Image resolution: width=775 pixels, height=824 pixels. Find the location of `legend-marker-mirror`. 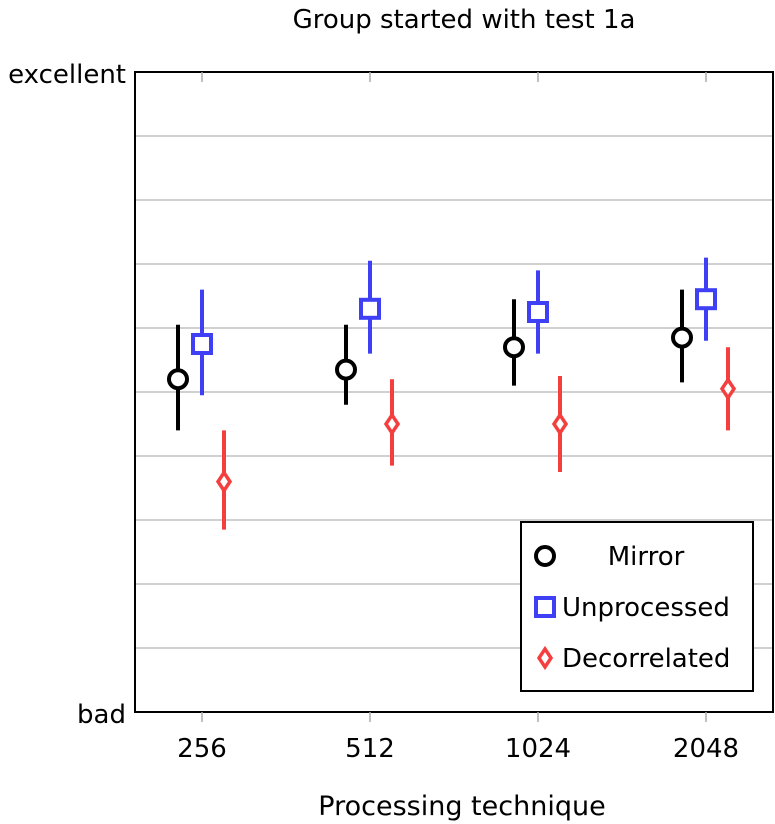

legend-marker-mirror is located at coordinates (545, 556).